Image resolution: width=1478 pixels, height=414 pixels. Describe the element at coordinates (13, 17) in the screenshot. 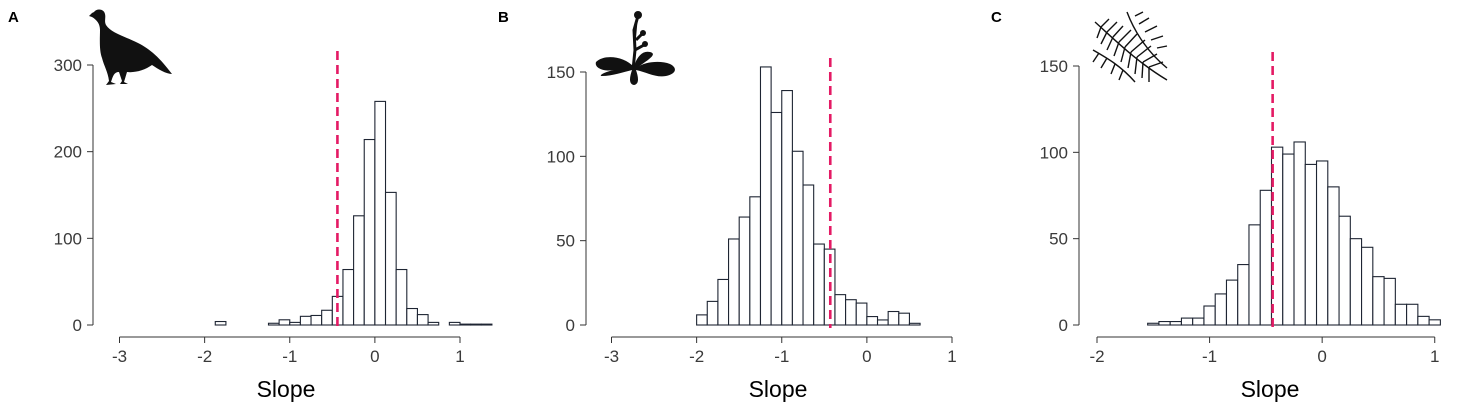

I see `panel-label: A` at that location.